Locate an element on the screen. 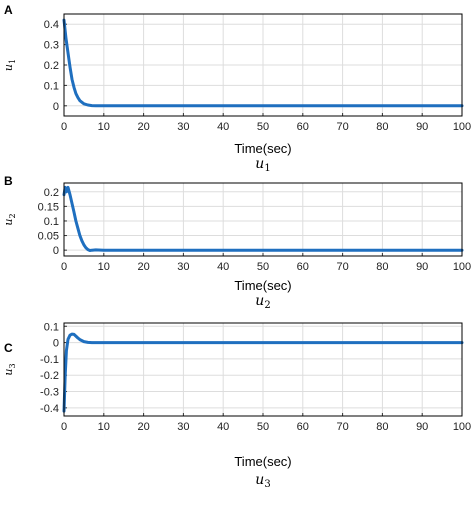 This screenshot has width=474, height=514. chart-0-panel-letter: A is located at coordinates (8, 10).